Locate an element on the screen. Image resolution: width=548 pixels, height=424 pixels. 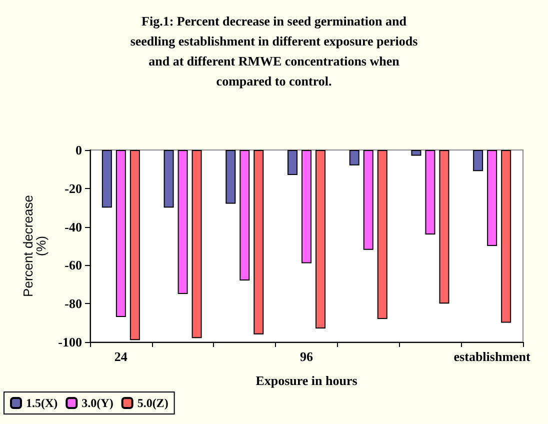
x-tick-label: 96 is located at coordinates (307, 356).